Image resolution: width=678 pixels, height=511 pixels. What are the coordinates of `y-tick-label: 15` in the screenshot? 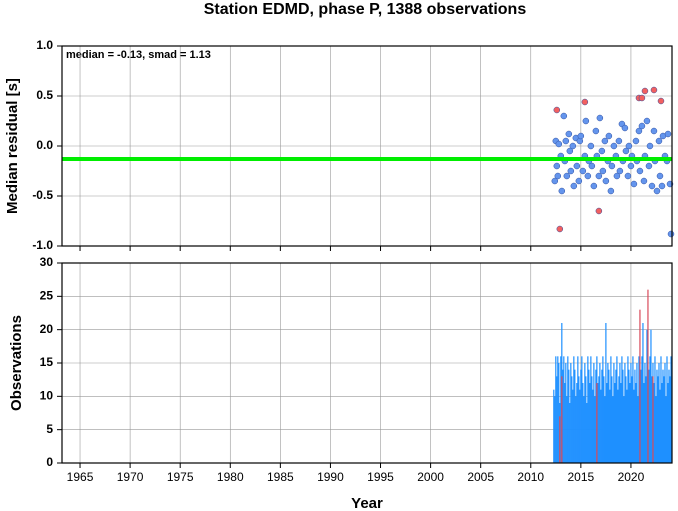 It's located at (47, 362).